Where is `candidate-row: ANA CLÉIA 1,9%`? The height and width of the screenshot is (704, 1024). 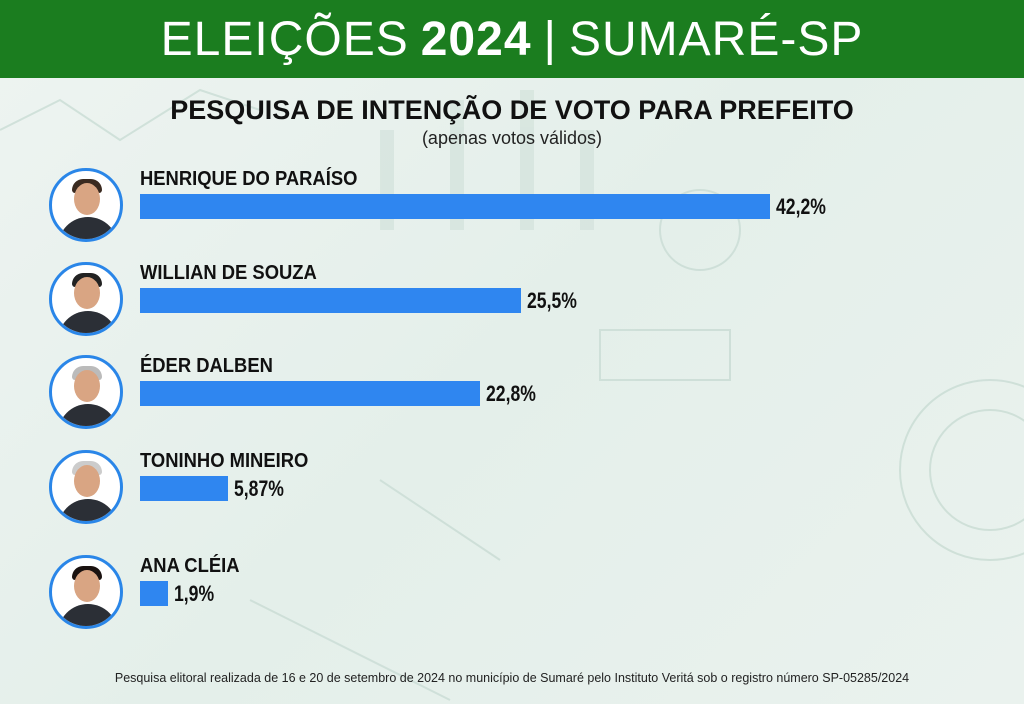 candidate-row: ANA CLÉIA 1,9% is located at coordinates (512, 595).